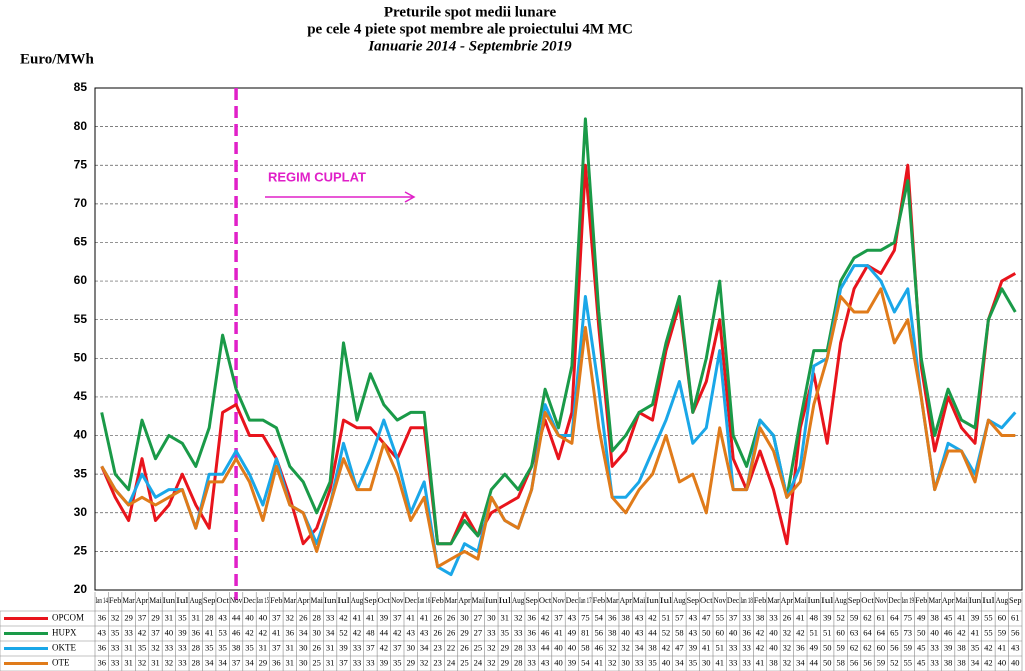 The image size is (1025, 671). Describe the element at coordinates (921, 600) in the screenshot. I see `x-tick-label: Feb` at that location.